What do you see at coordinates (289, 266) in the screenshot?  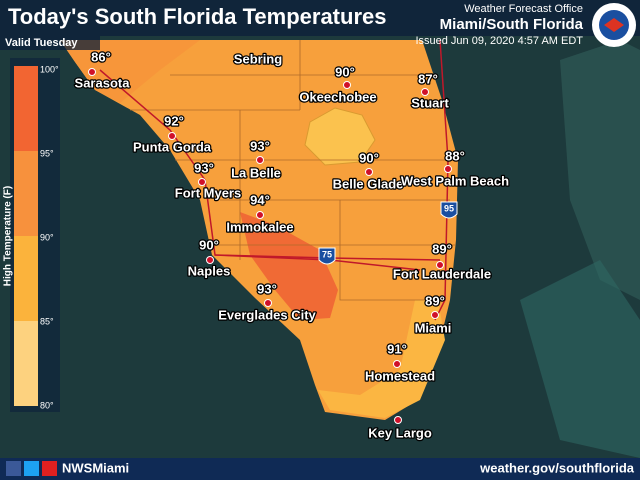 I see `hot-zone` at bounding box center [289, 266].